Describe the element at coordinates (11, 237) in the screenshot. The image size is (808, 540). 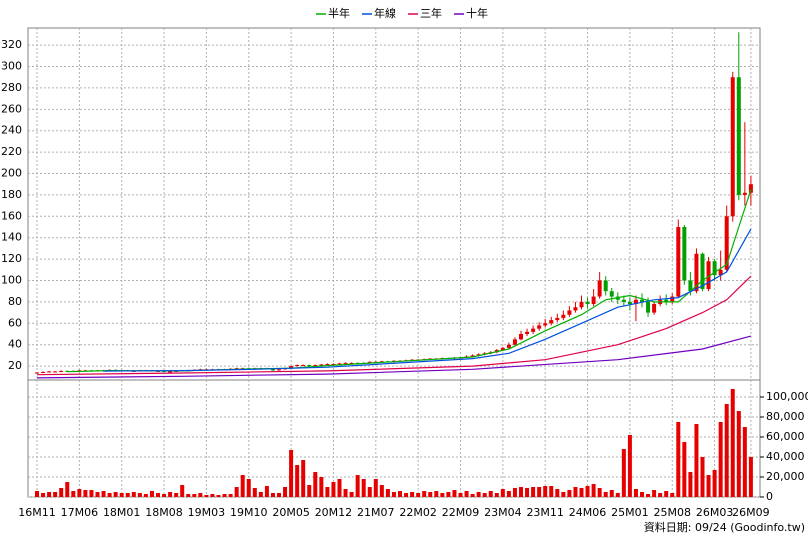
I see `y-tick-label: 140` at that location.